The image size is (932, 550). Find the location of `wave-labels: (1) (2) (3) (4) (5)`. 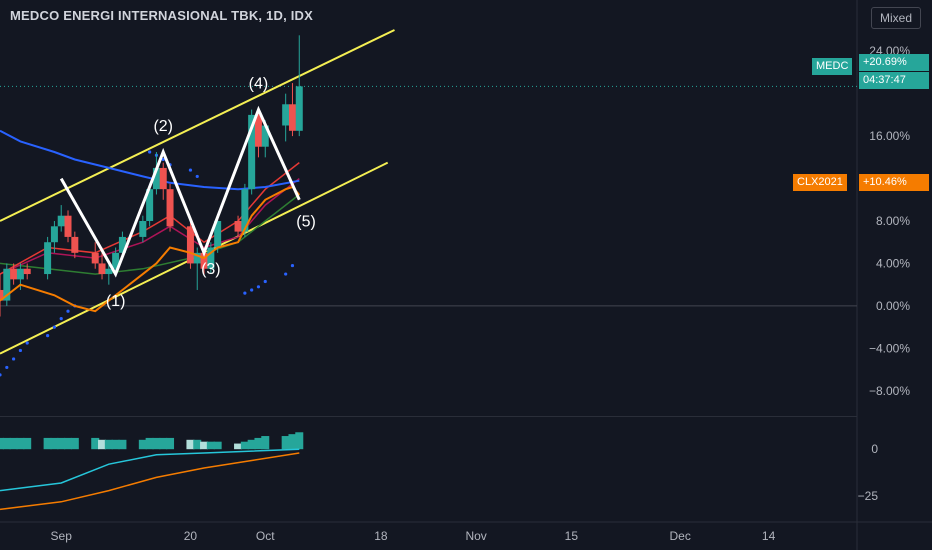

wave-labels: (1) (2) (3) (4) (5) is located at coordinates (211, 192).